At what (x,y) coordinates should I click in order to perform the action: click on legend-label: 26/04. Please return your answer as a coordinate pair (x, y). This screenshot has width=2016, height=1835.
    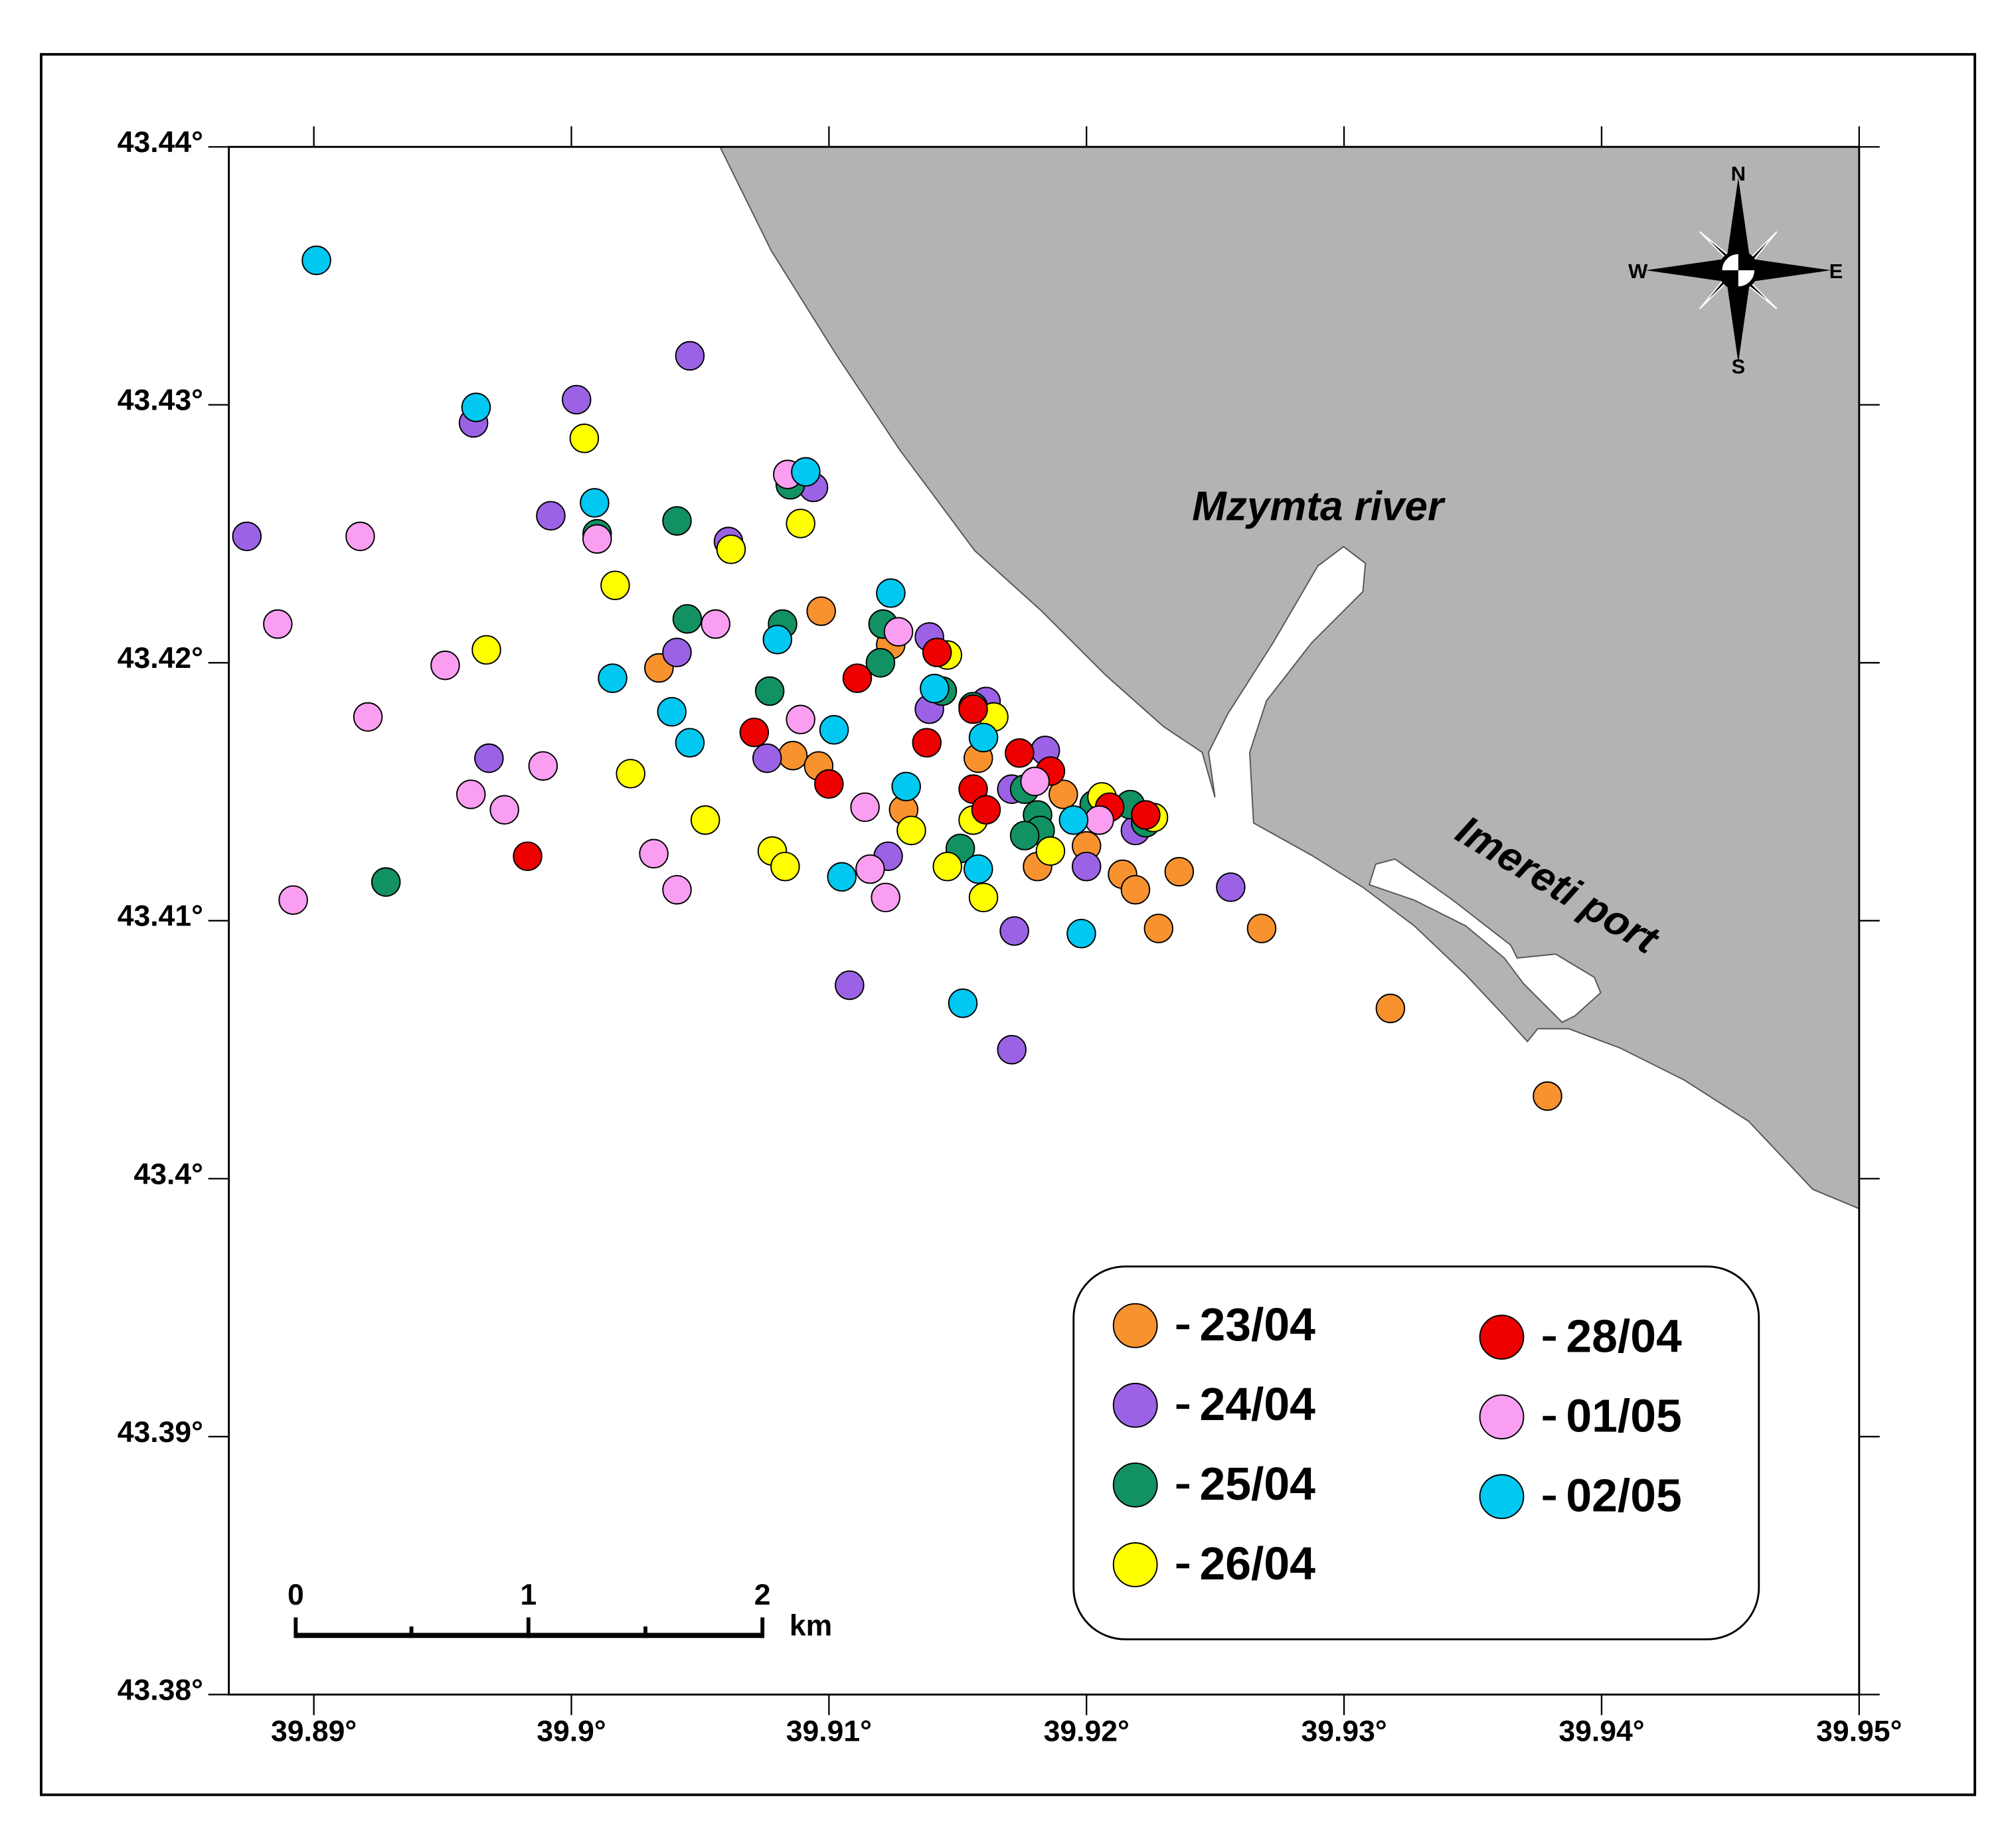
    Looking at the image, I should click on (1257, 1564).